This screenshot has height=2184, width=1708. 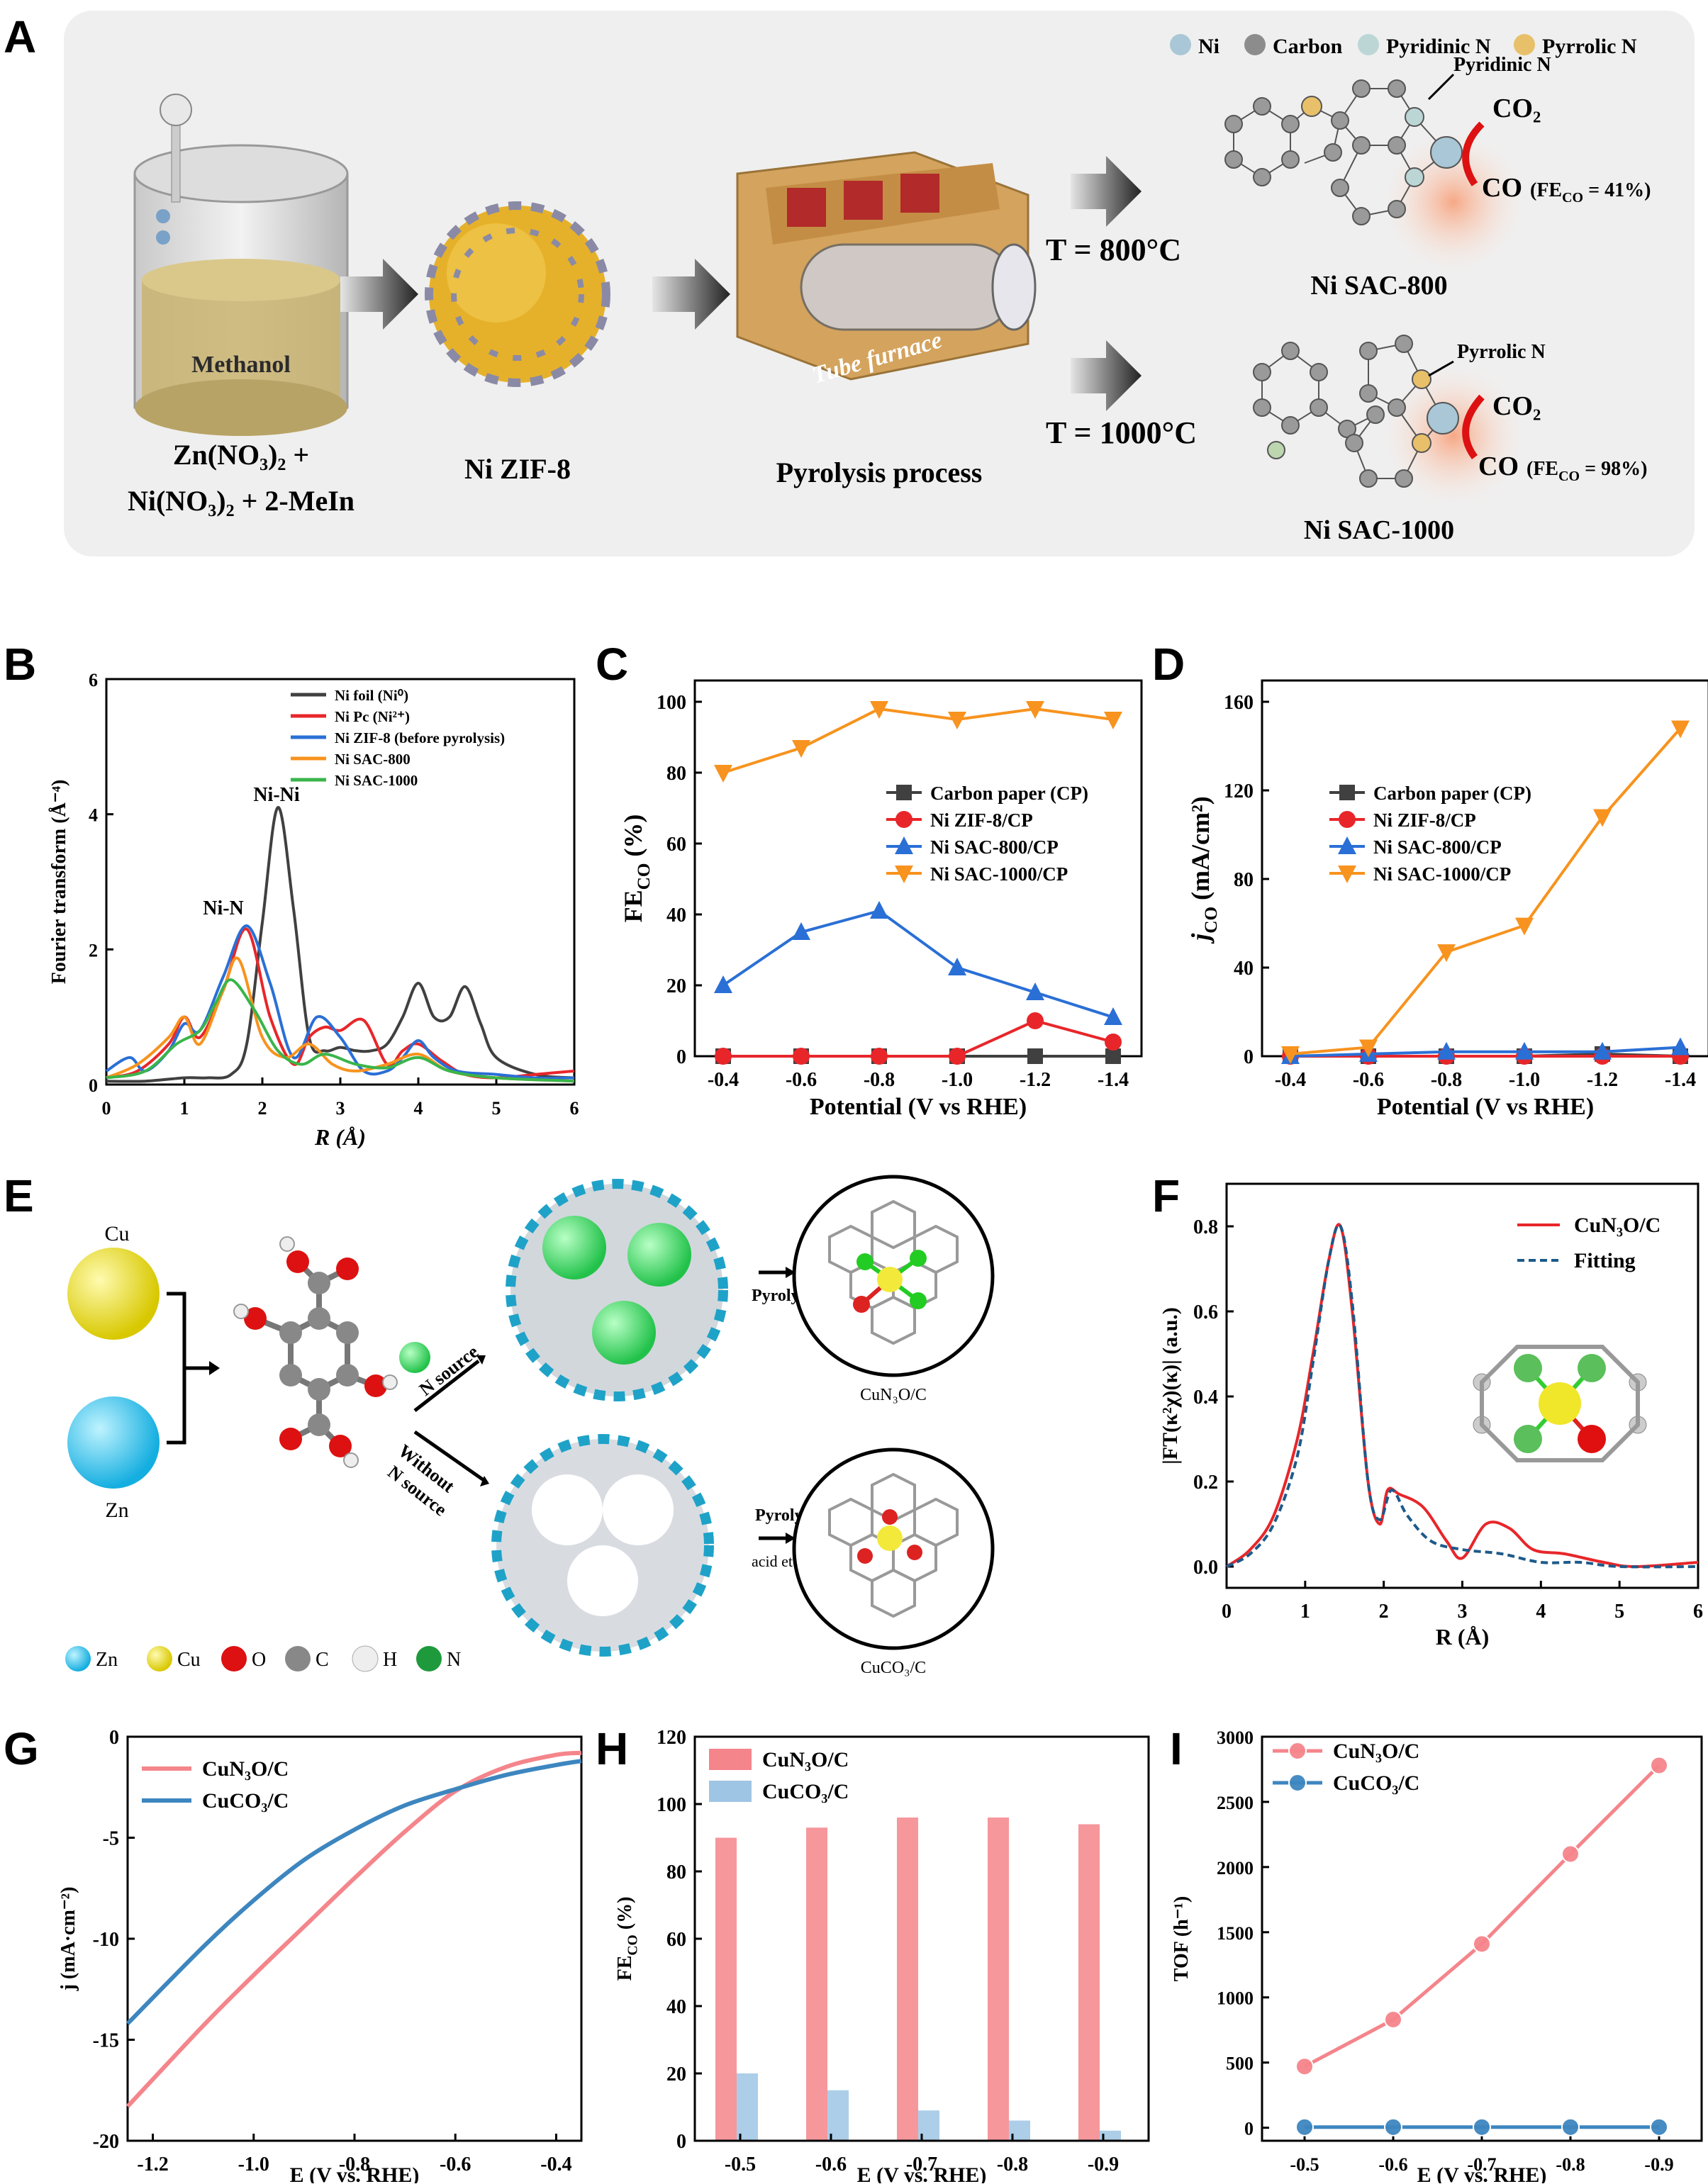 I want to click on x-tick-label: -0.9, so click(x=1103, y=2164).